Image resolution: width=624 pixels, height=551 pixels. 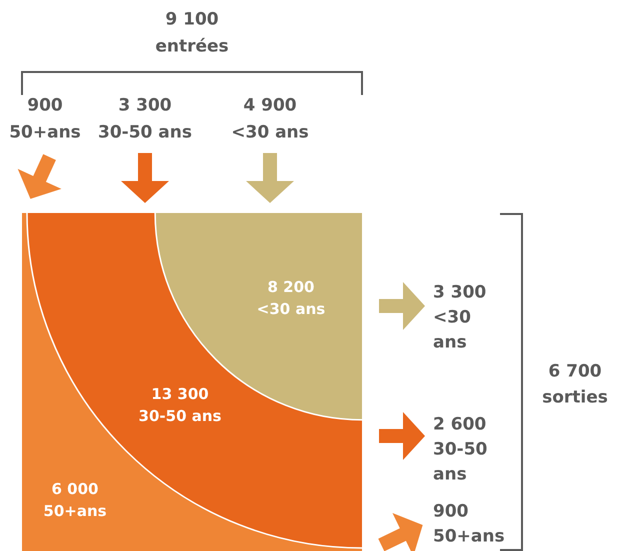 I want to click on data-label: 6 000, so click(x=75, y=489).